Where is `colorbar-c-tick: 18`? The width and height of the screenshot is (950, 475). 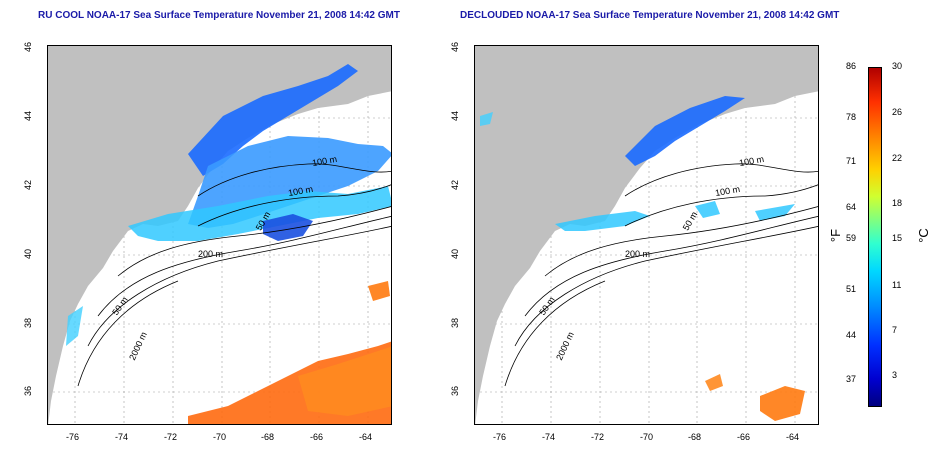 colorbar-c-tick: 18 is located at coordinates (897, 203).